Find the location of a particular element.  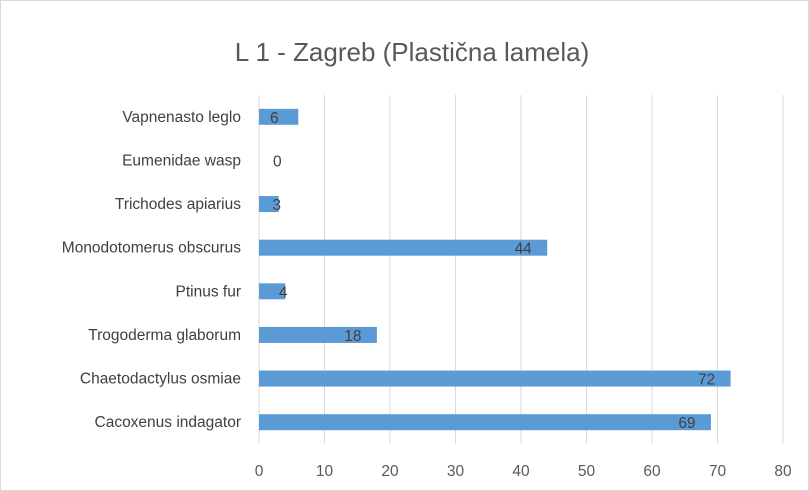

category-label: Monodotomerus obscurus is located at coordinates (151, 248).